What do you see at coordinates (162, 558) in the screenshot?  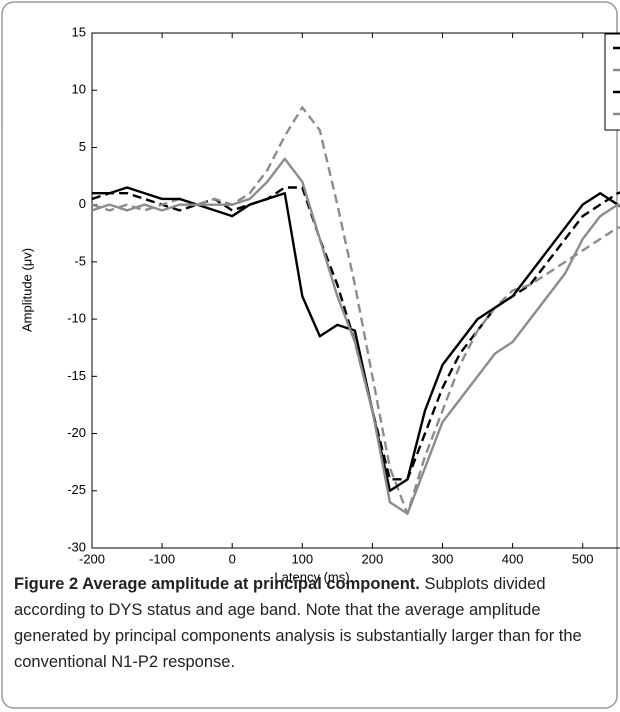 I see `x-tick-label: -100` at bounding box center [162, 558].